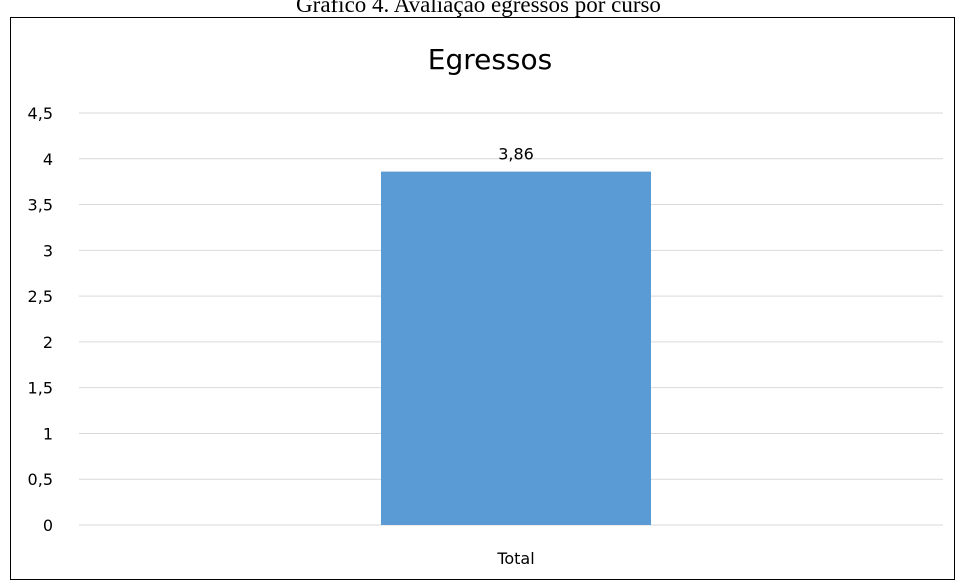 This screenshot has width=957, height=582. What do you see at coordinates (48, 525) in the screenshot?
I see `y-tick-label: 0` at bounding box center [48, 525].